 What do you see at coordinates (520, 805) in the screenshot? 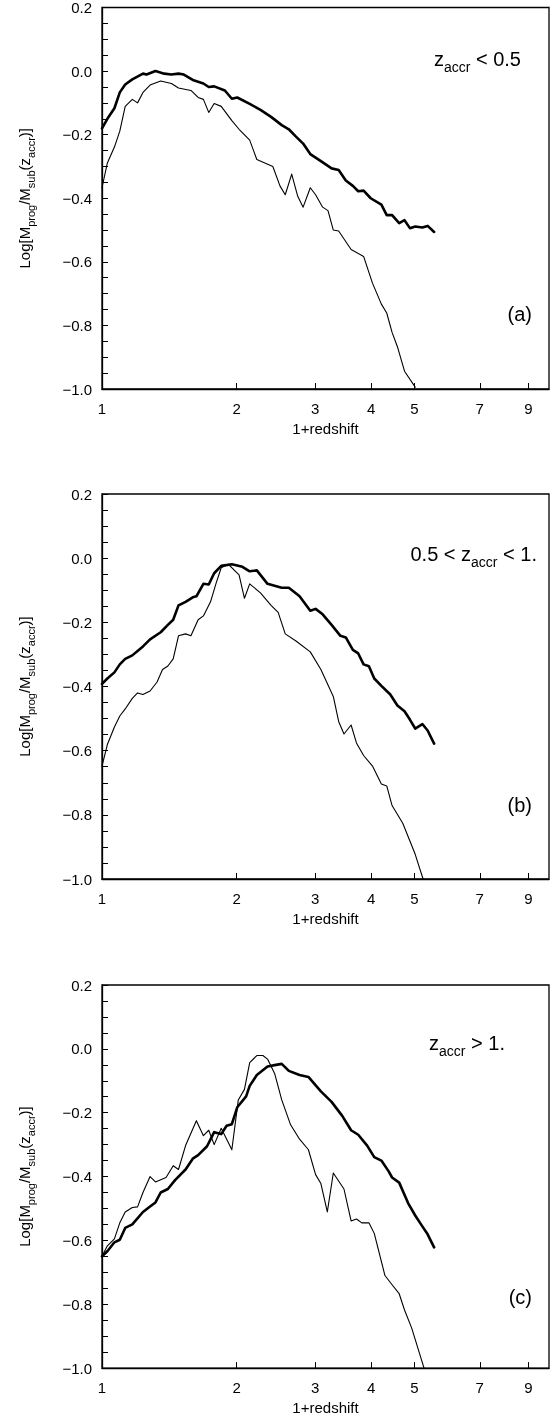
I see `annotation: (b)` at bounding box center [520, 805].